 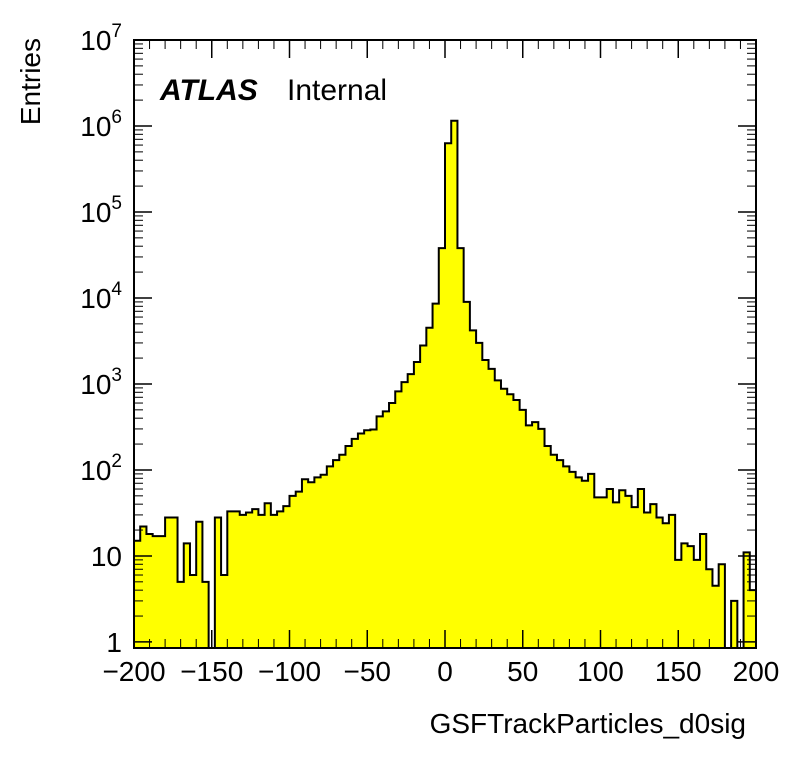 I want to click on y-tick-label: 10⁷, so click(x=101, y=38).